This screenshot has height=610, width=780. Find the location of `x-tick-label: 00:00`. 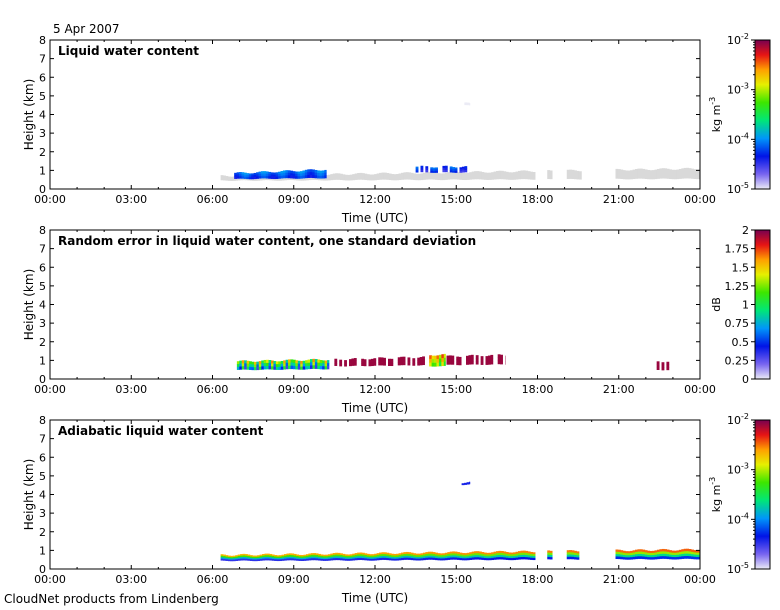

x-tick-label: 00:00 is located at coordinates (50, 389).